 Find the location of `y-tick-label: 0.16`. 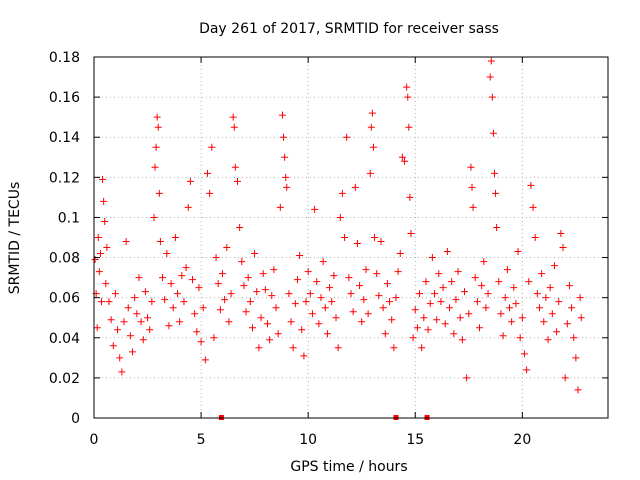

y-tick-label: 0.16 is located at coordinates (64, 98).